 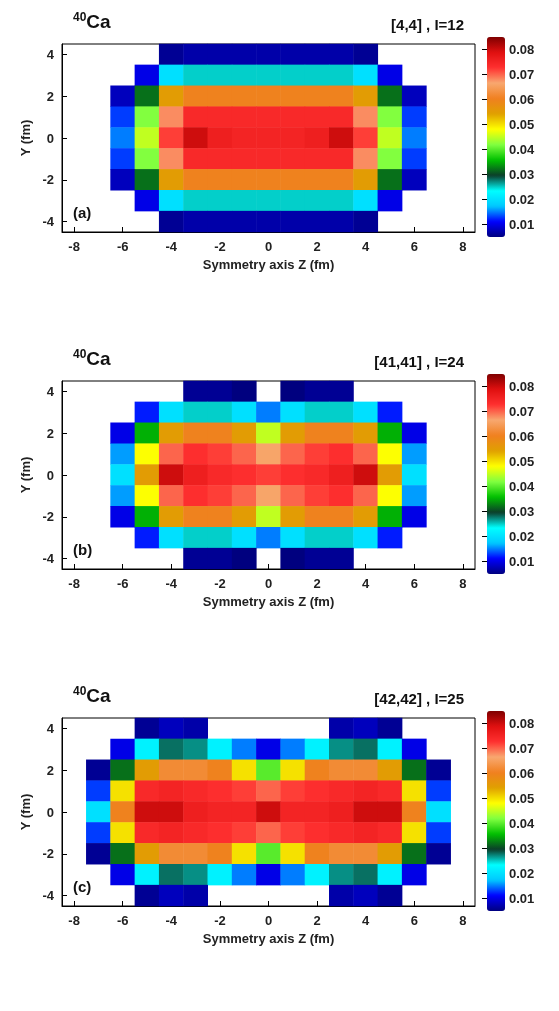 What do you see at coordinates (428, 24) in the screenshot?
I see `chart-subtitle: [4,4] , I=12` at bounding box center [428, 24].